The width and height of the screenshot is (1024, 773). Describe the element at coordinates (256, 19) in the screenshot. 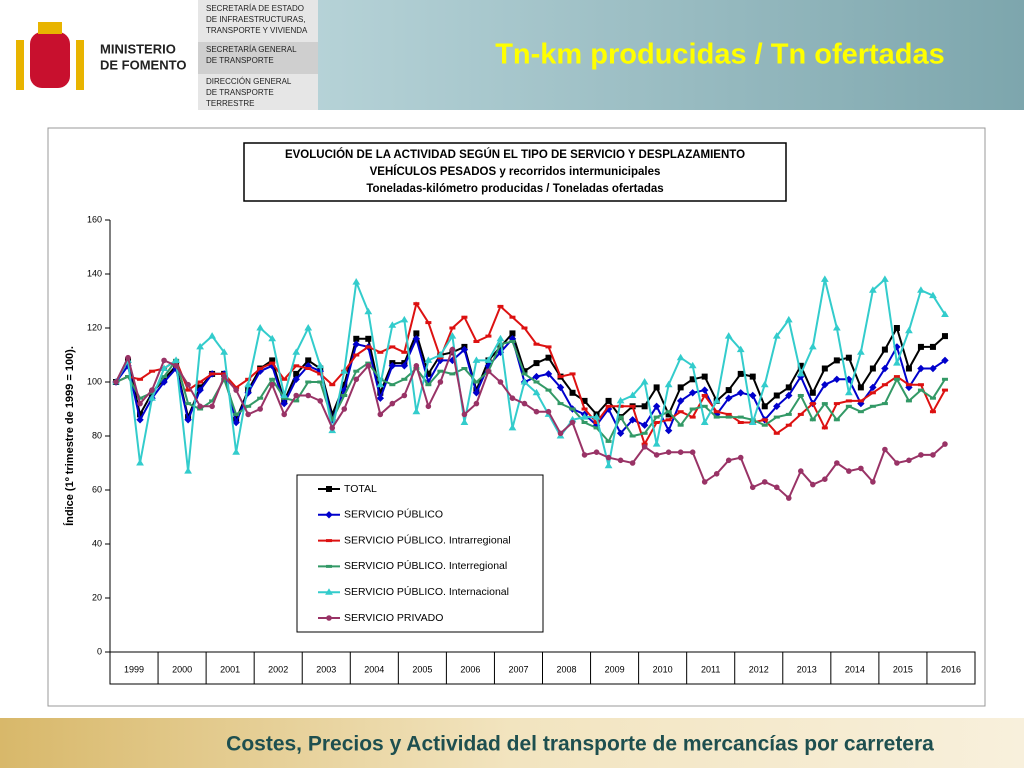

I see `office-name: DE INFRAESTRUCTURAS,` at that location.